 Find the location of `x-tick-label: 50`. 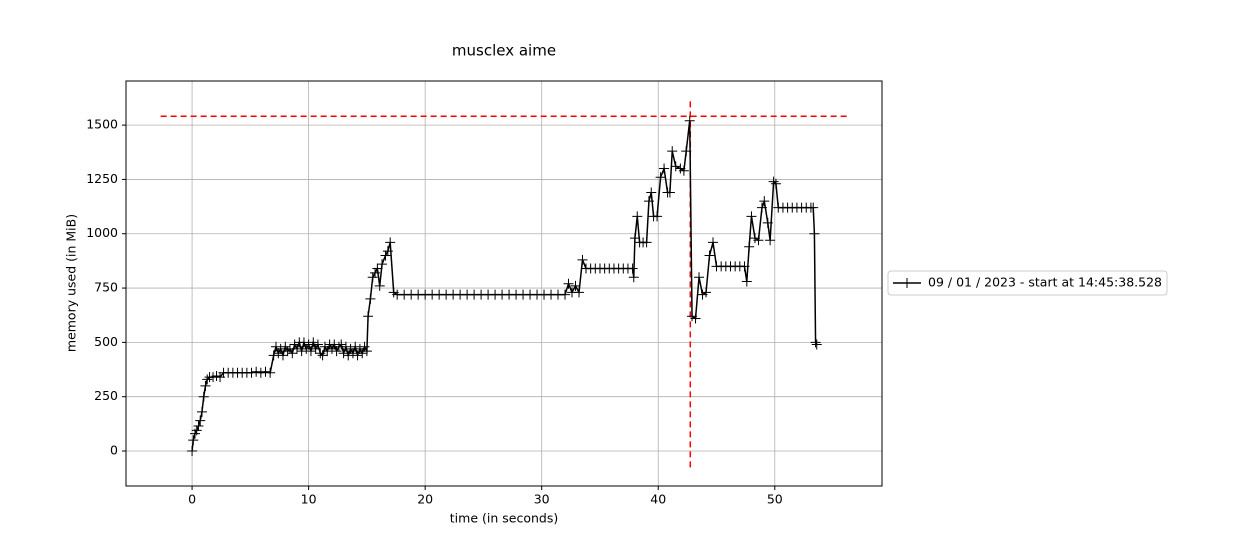

x-tick-label: 50 is located at coordinates (775, 499).